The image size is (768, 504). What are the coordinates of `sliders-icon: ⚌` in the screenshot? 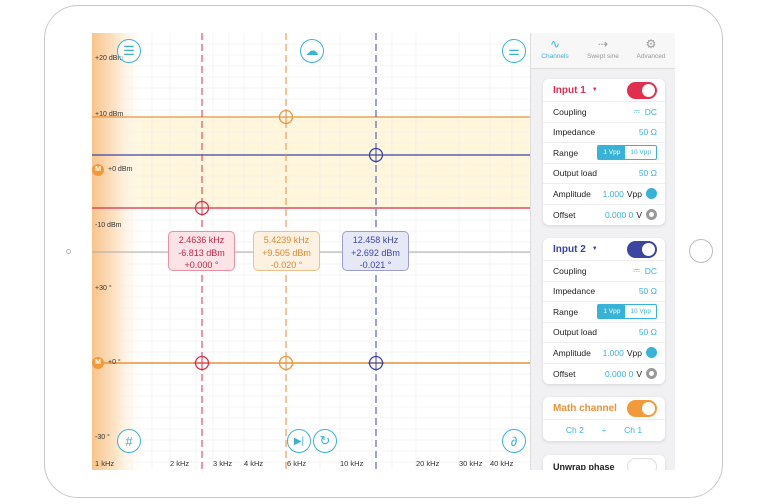 It's located at (514, 50).